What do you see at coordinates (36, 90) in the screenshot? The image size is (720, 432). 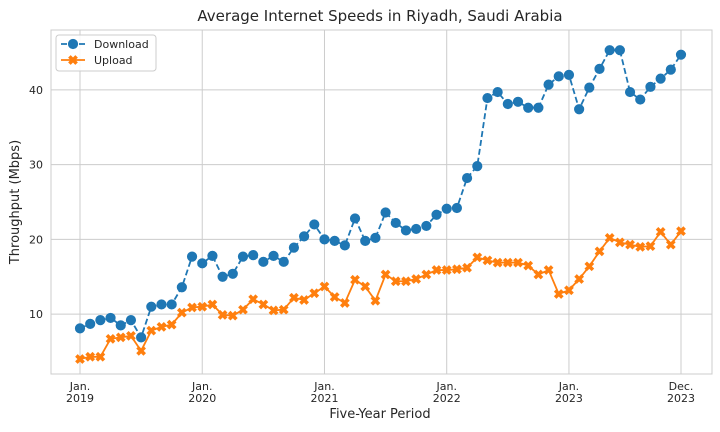 I see `y-tick-label: 40` at bounding box center [36, 90].